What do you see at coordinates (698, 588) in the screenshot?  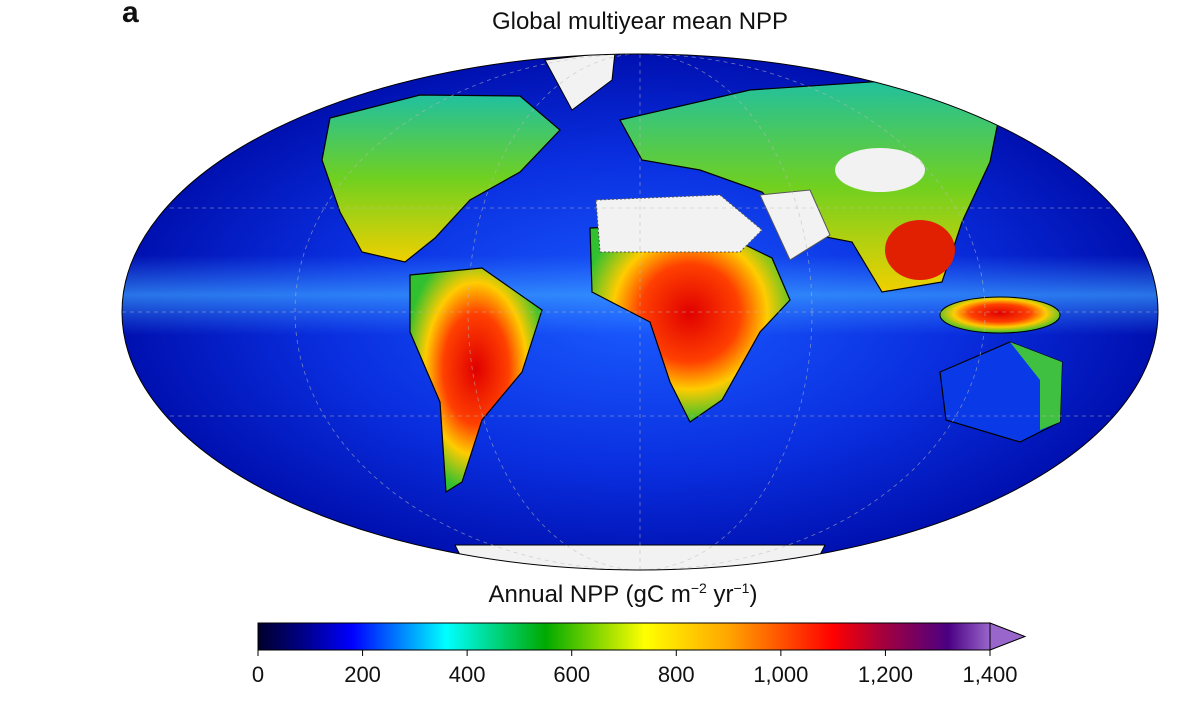 I see `colorbar-label-exp1: −2` at bounding box center [698, 588].